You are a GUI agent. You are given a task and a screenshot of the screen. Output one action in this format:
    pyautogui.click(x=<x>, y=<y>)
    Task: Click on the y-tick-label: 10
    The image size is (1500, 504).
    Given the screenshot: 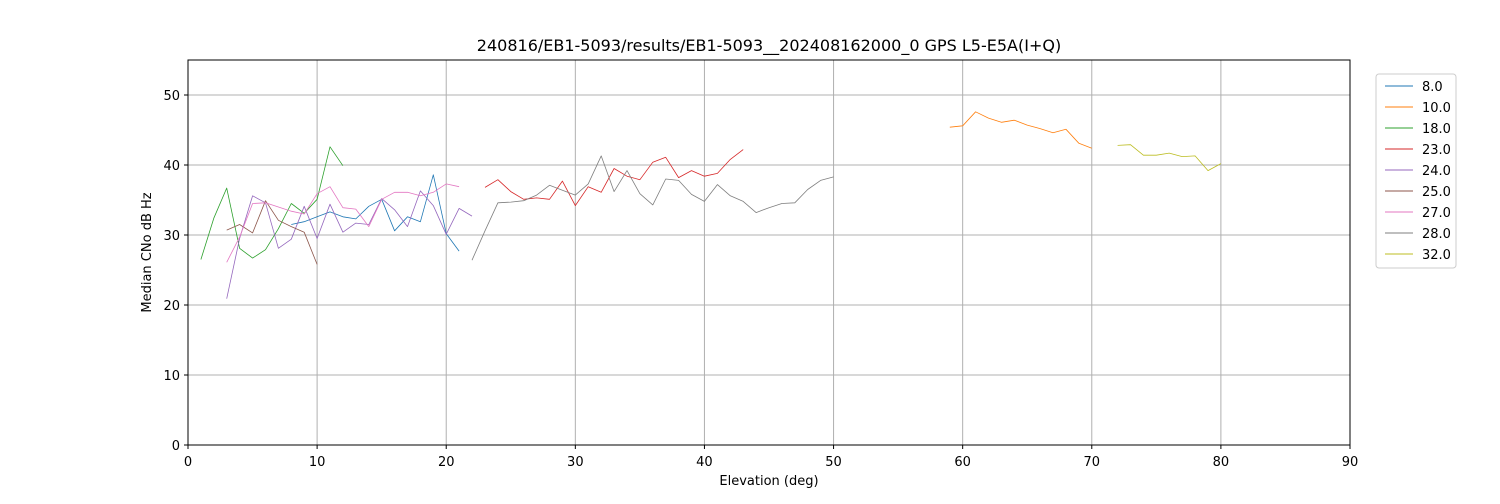 What is the action you would take?
    pyautogui.click(x=171, y=376)
    